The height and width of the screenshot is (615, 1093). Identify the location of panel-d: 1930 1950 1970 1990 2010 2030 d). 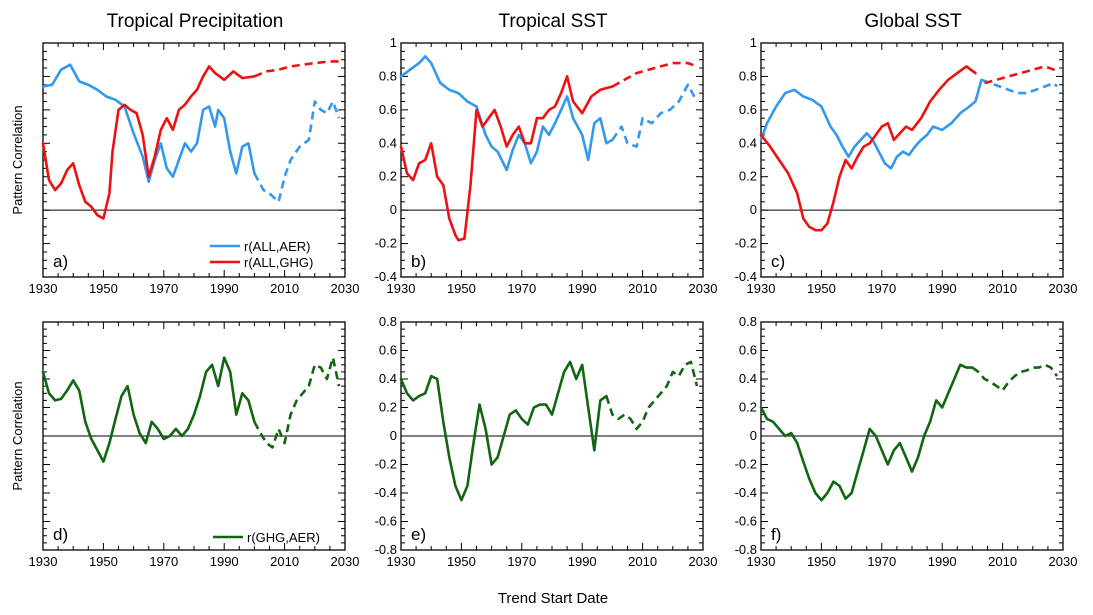
(194, 445).